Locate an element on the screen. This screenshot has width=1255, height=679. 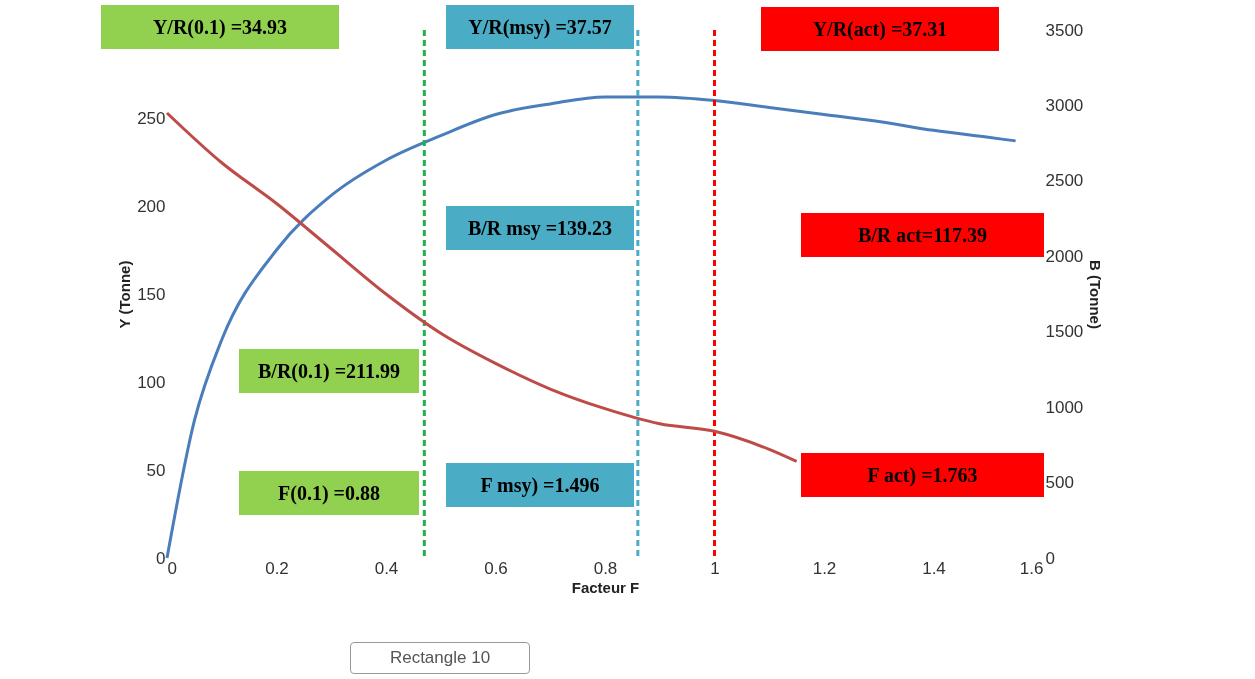
x-tick-label: 0.8 is located at coordinates (605, 568).